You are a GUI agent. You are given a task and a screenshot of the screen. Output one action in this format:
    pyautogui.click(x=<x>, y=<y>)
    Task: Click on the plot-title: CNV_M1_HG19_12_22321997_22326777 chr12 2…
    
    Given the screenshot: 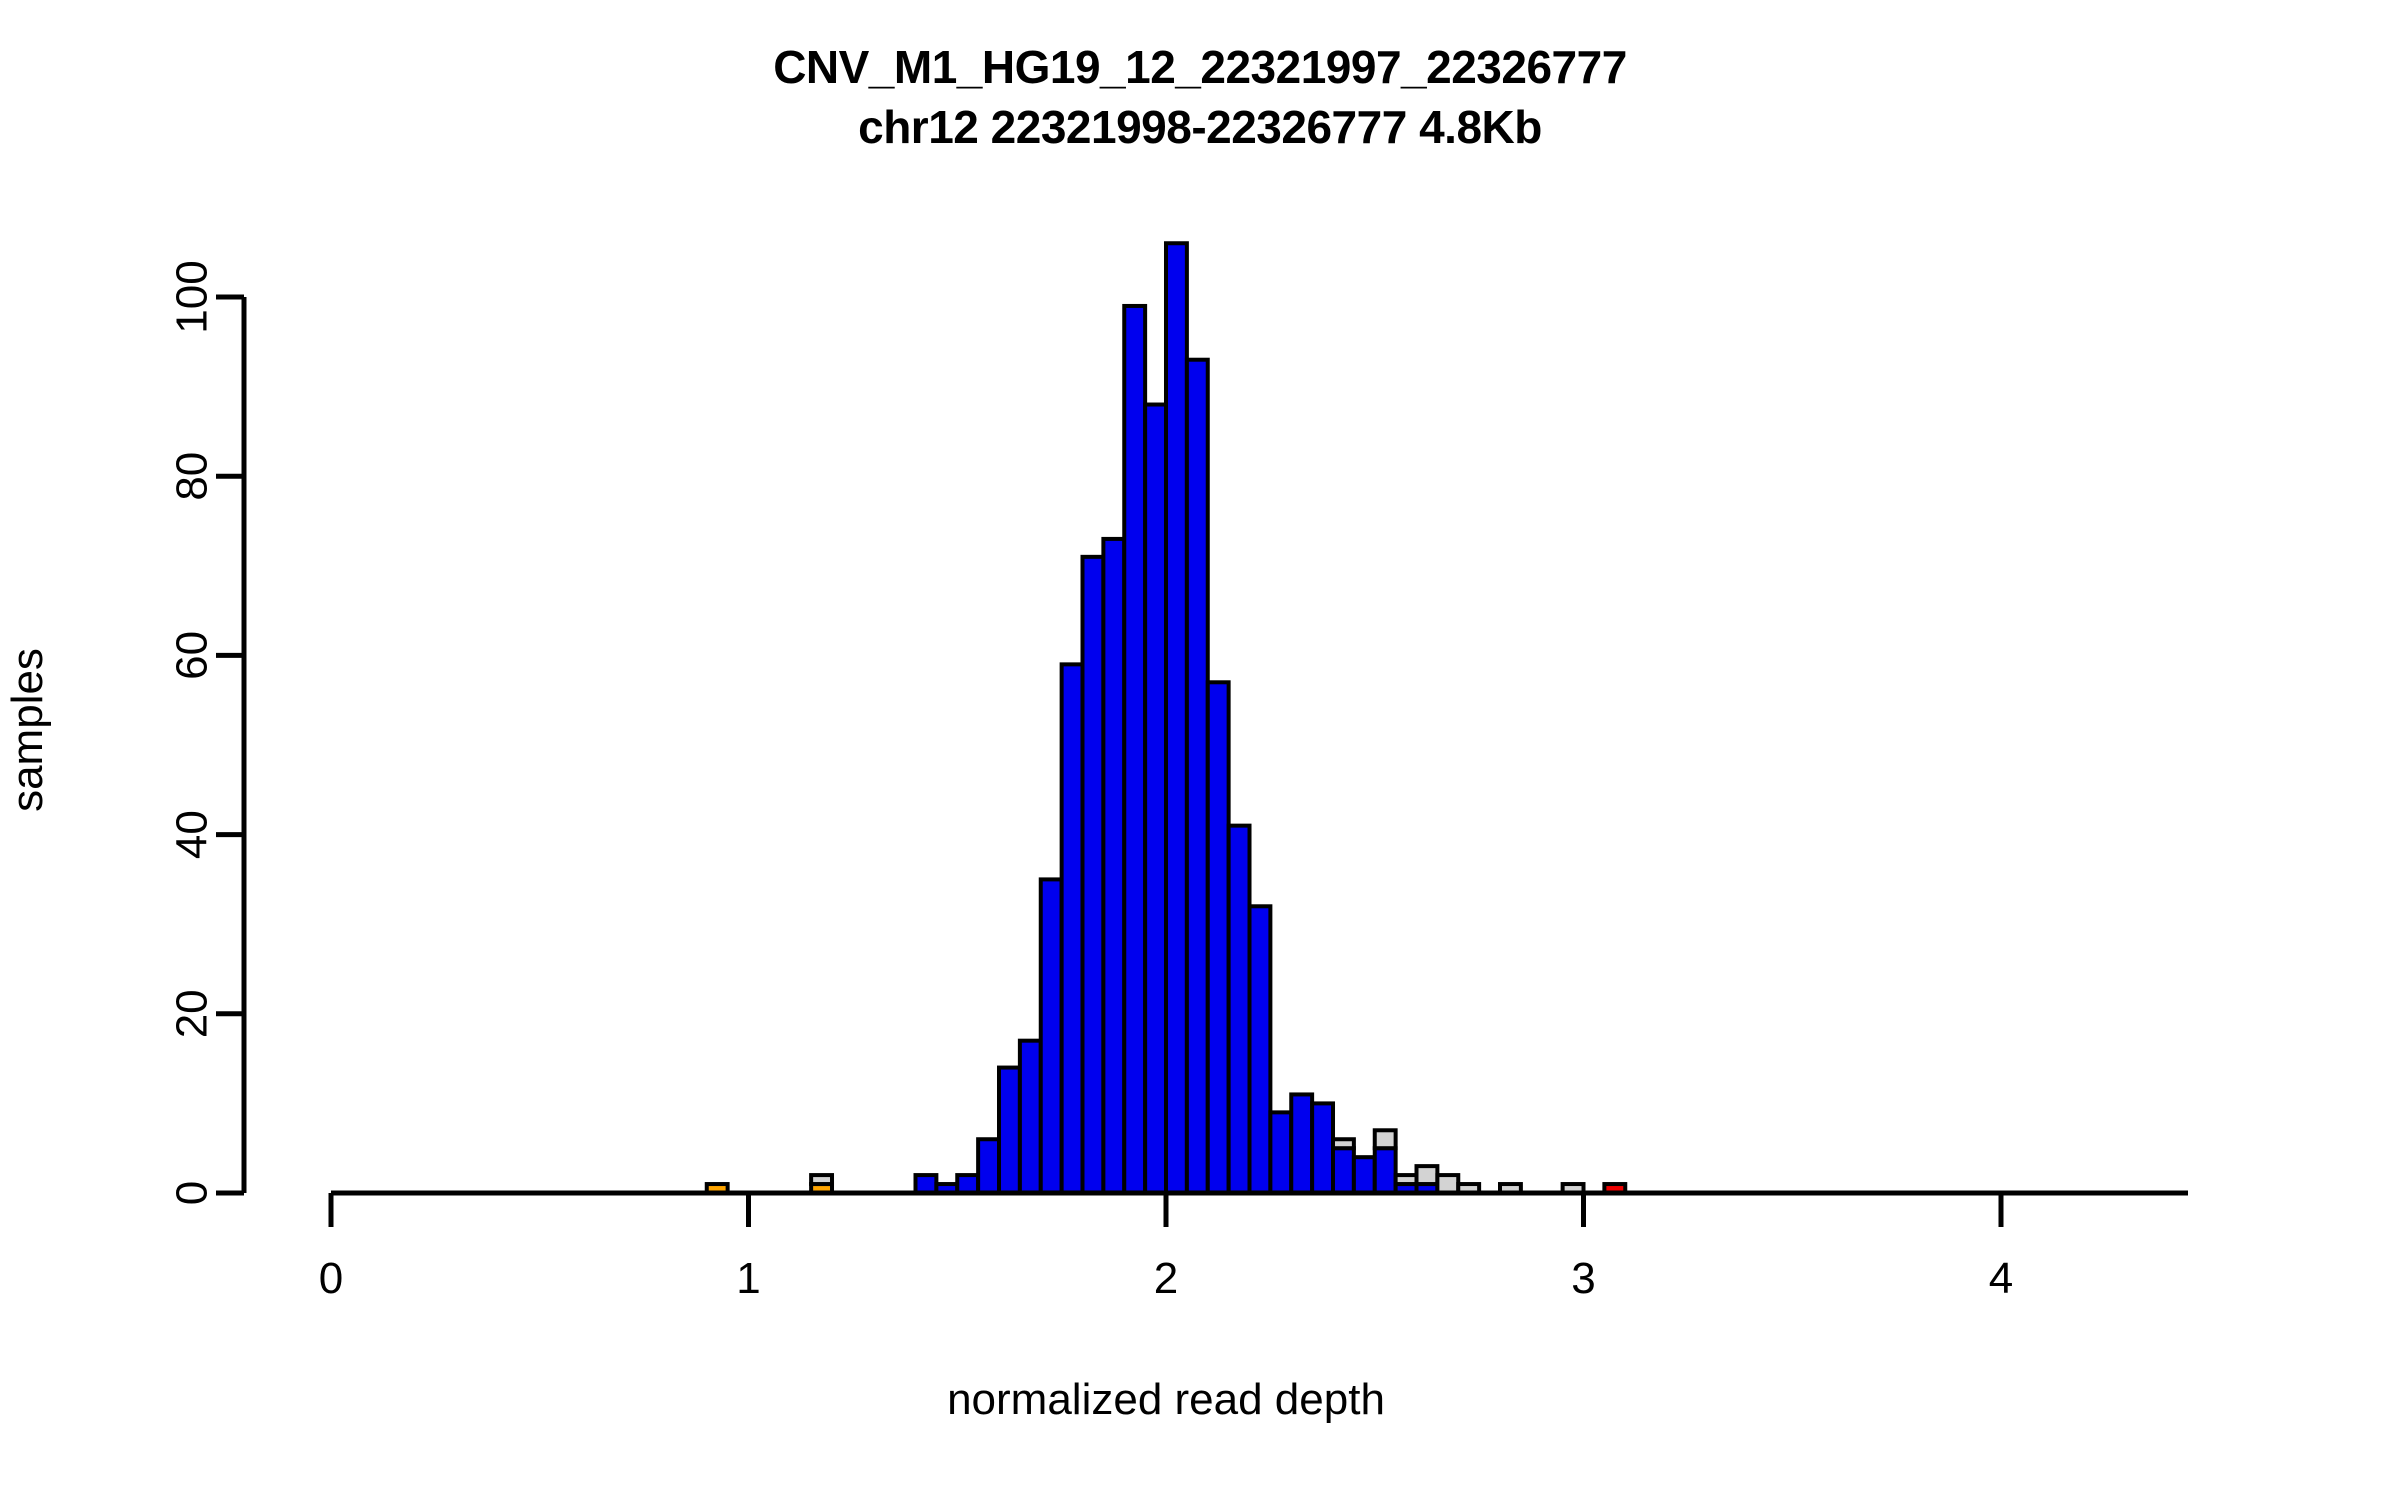 What is the action you would take?
    pyautogui.click(x=1200, y=98)
    